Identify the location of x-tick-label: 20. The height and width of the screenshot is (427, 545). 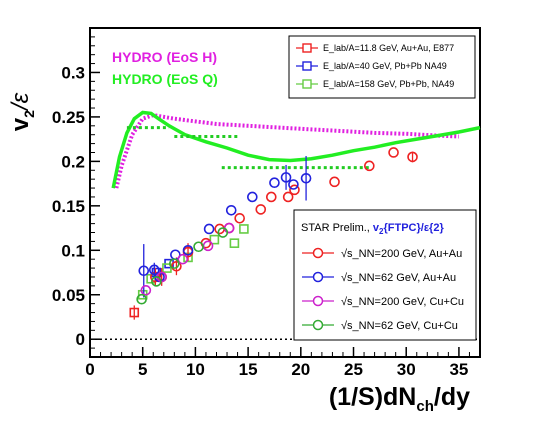
(300, 369).